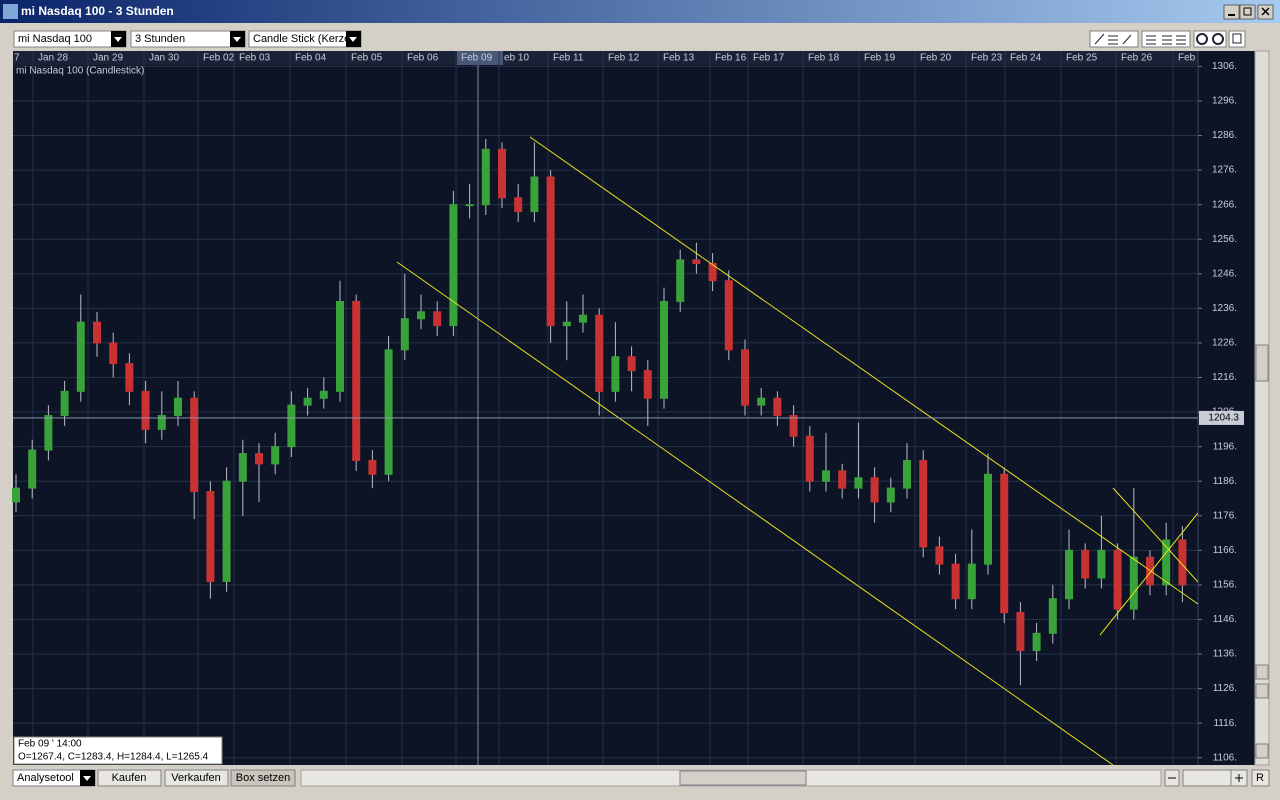 This screenshot has width=1280, height=800. I want to click on wedge-line, so click(1155, 535).